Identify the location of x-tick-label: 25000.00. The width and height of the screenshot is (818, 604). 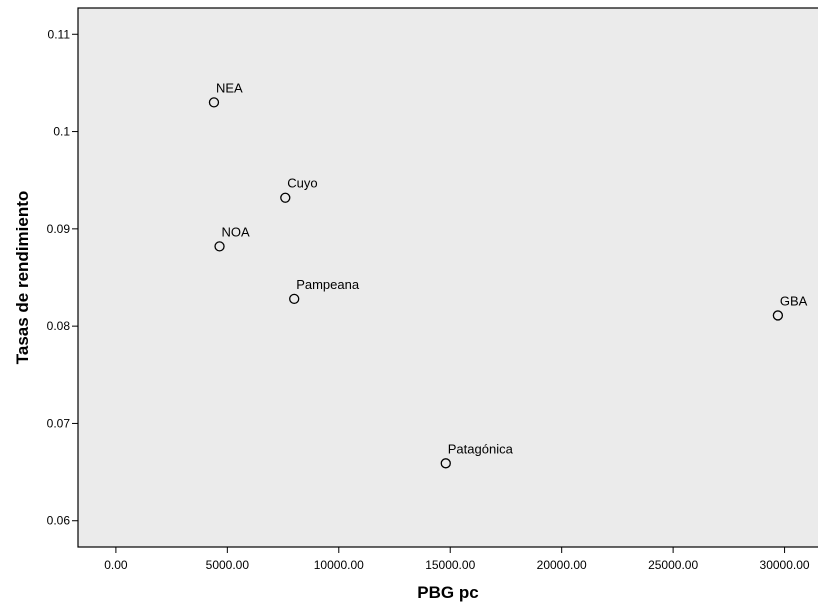
(673, 565).